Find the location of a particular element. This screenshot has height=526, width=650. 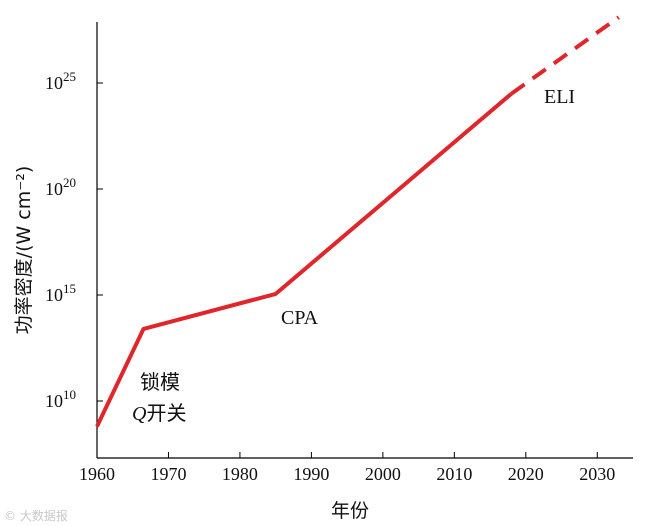

x-tick-label: 1960 is located at coordinates (97, 474).